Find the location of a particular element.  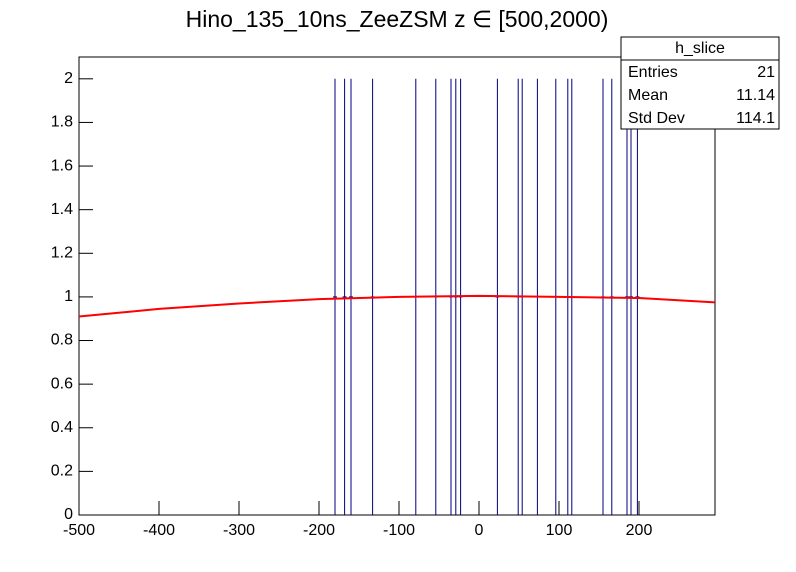

x-tick-label: -300 is located at coordinates (239, 530).